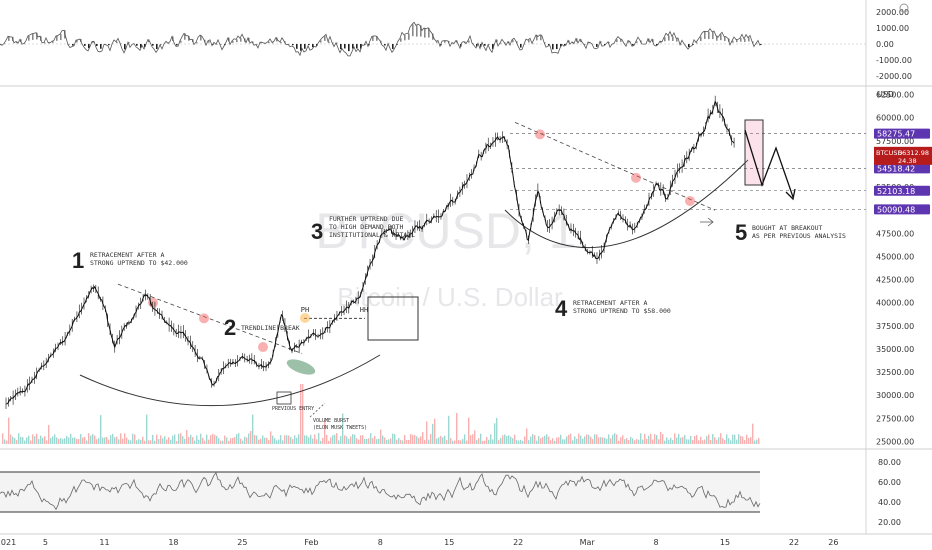  What do you see at coordinates (127, 255) in the screenshot?
I see `annotation-1-line-1: RETRACEMENT AFTER A` at bounding box center [127, 255].